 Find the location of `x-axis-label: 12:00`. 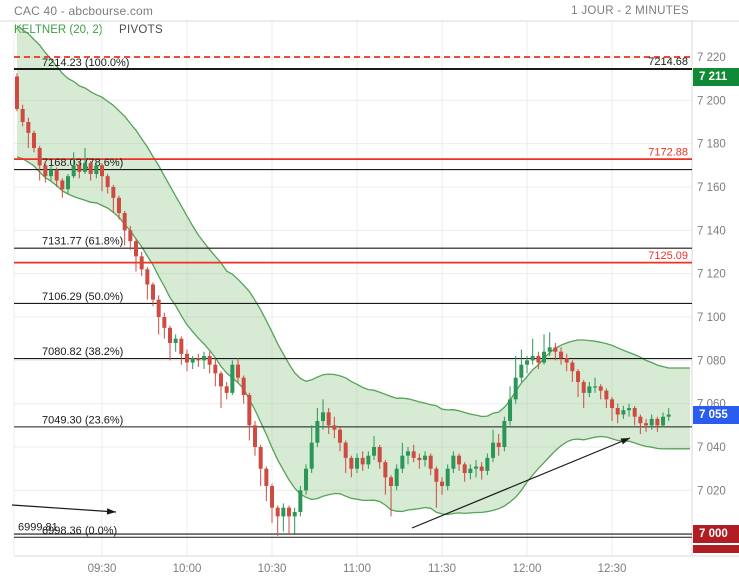

x-axis-label: 12:00 is located at coordinates (527, 569).